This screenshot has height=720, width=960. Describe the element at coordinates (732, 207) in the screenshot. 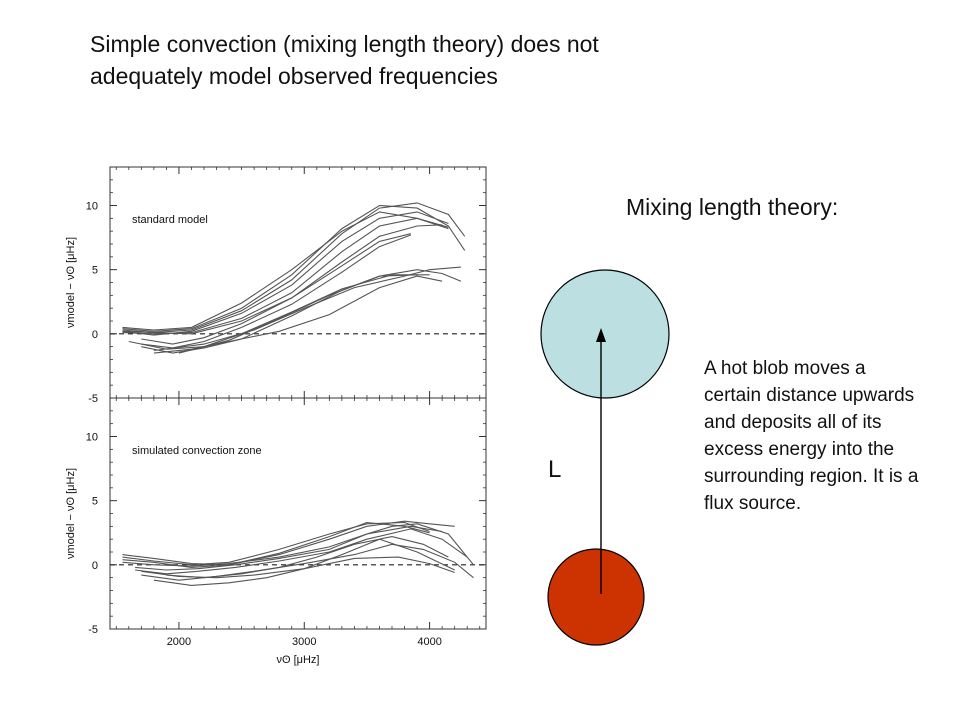

I see `mixing-length-heading: Mixing length theory:` at that location.